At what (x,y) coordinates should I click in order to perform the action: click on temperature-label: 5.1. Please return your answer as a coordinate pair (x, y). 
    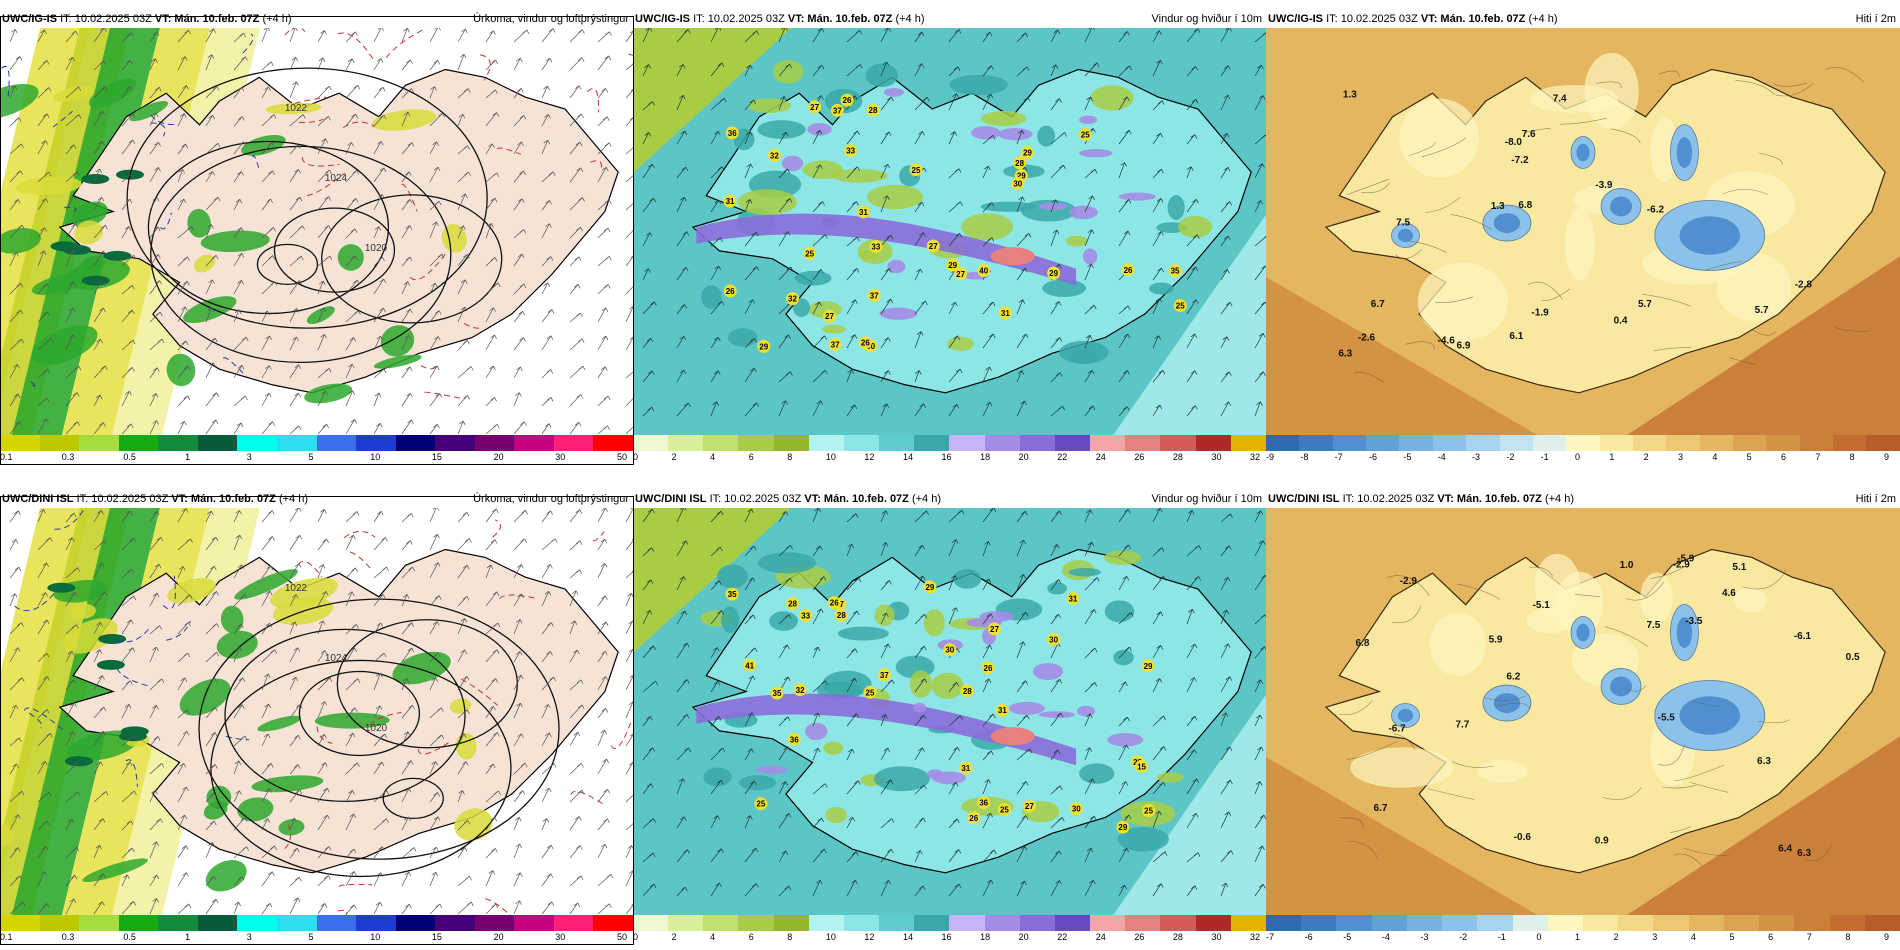
    Looking at the image, I should click on (1739, 567).